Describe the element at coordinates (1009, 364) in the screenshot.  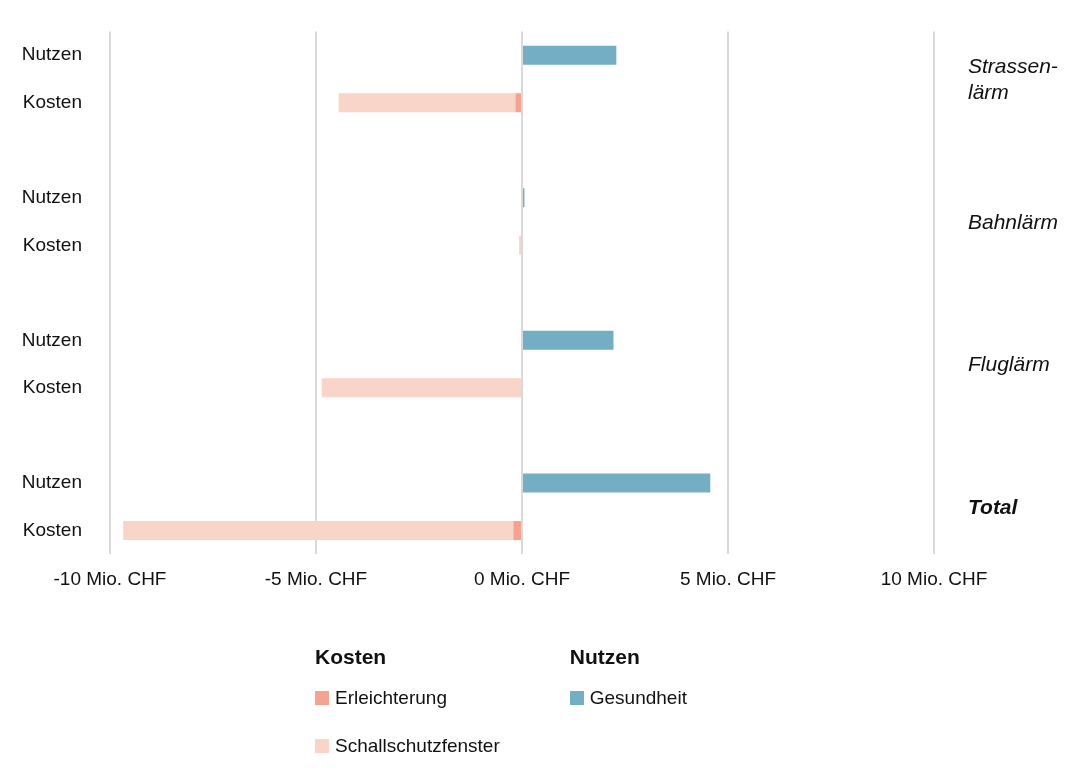
I see `text: Fluglärm` at that location.